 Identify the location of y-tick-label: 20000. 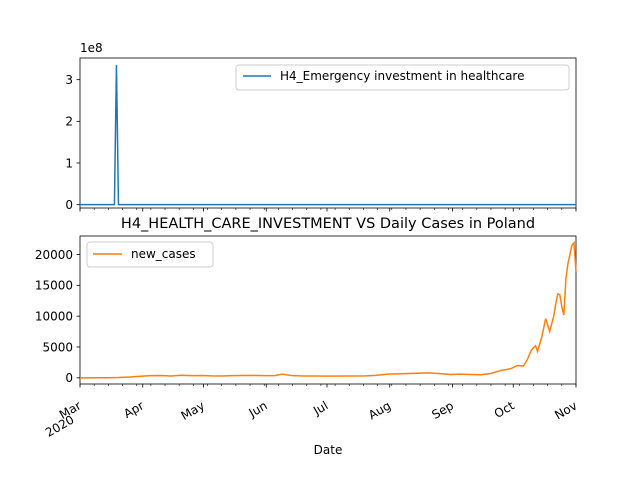
(54, 255).